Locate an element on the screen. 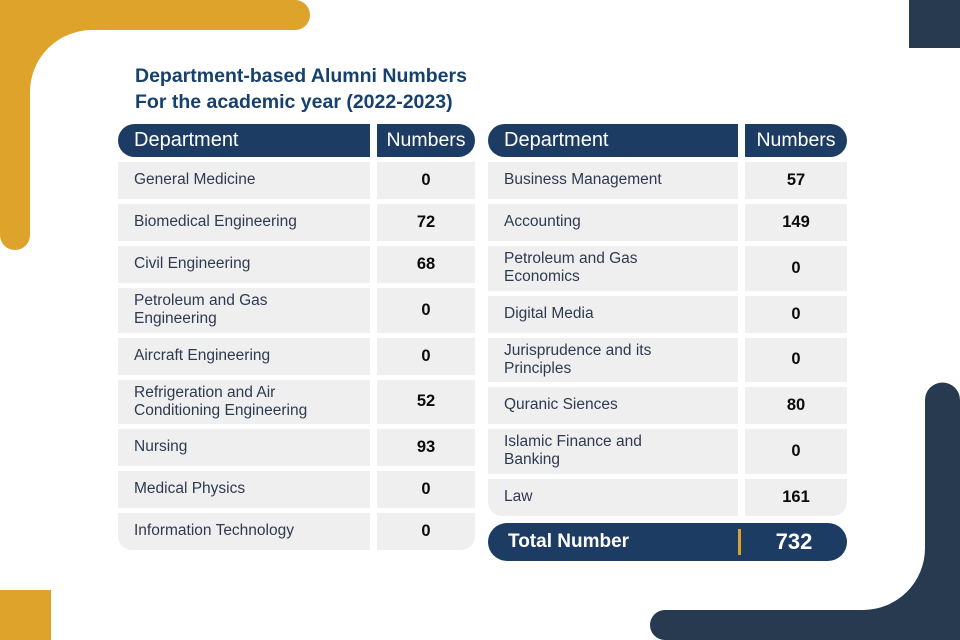 The width and height of the screenshot is (960, 640). numbers-cell: 57 is located at coordinates (796, 180).